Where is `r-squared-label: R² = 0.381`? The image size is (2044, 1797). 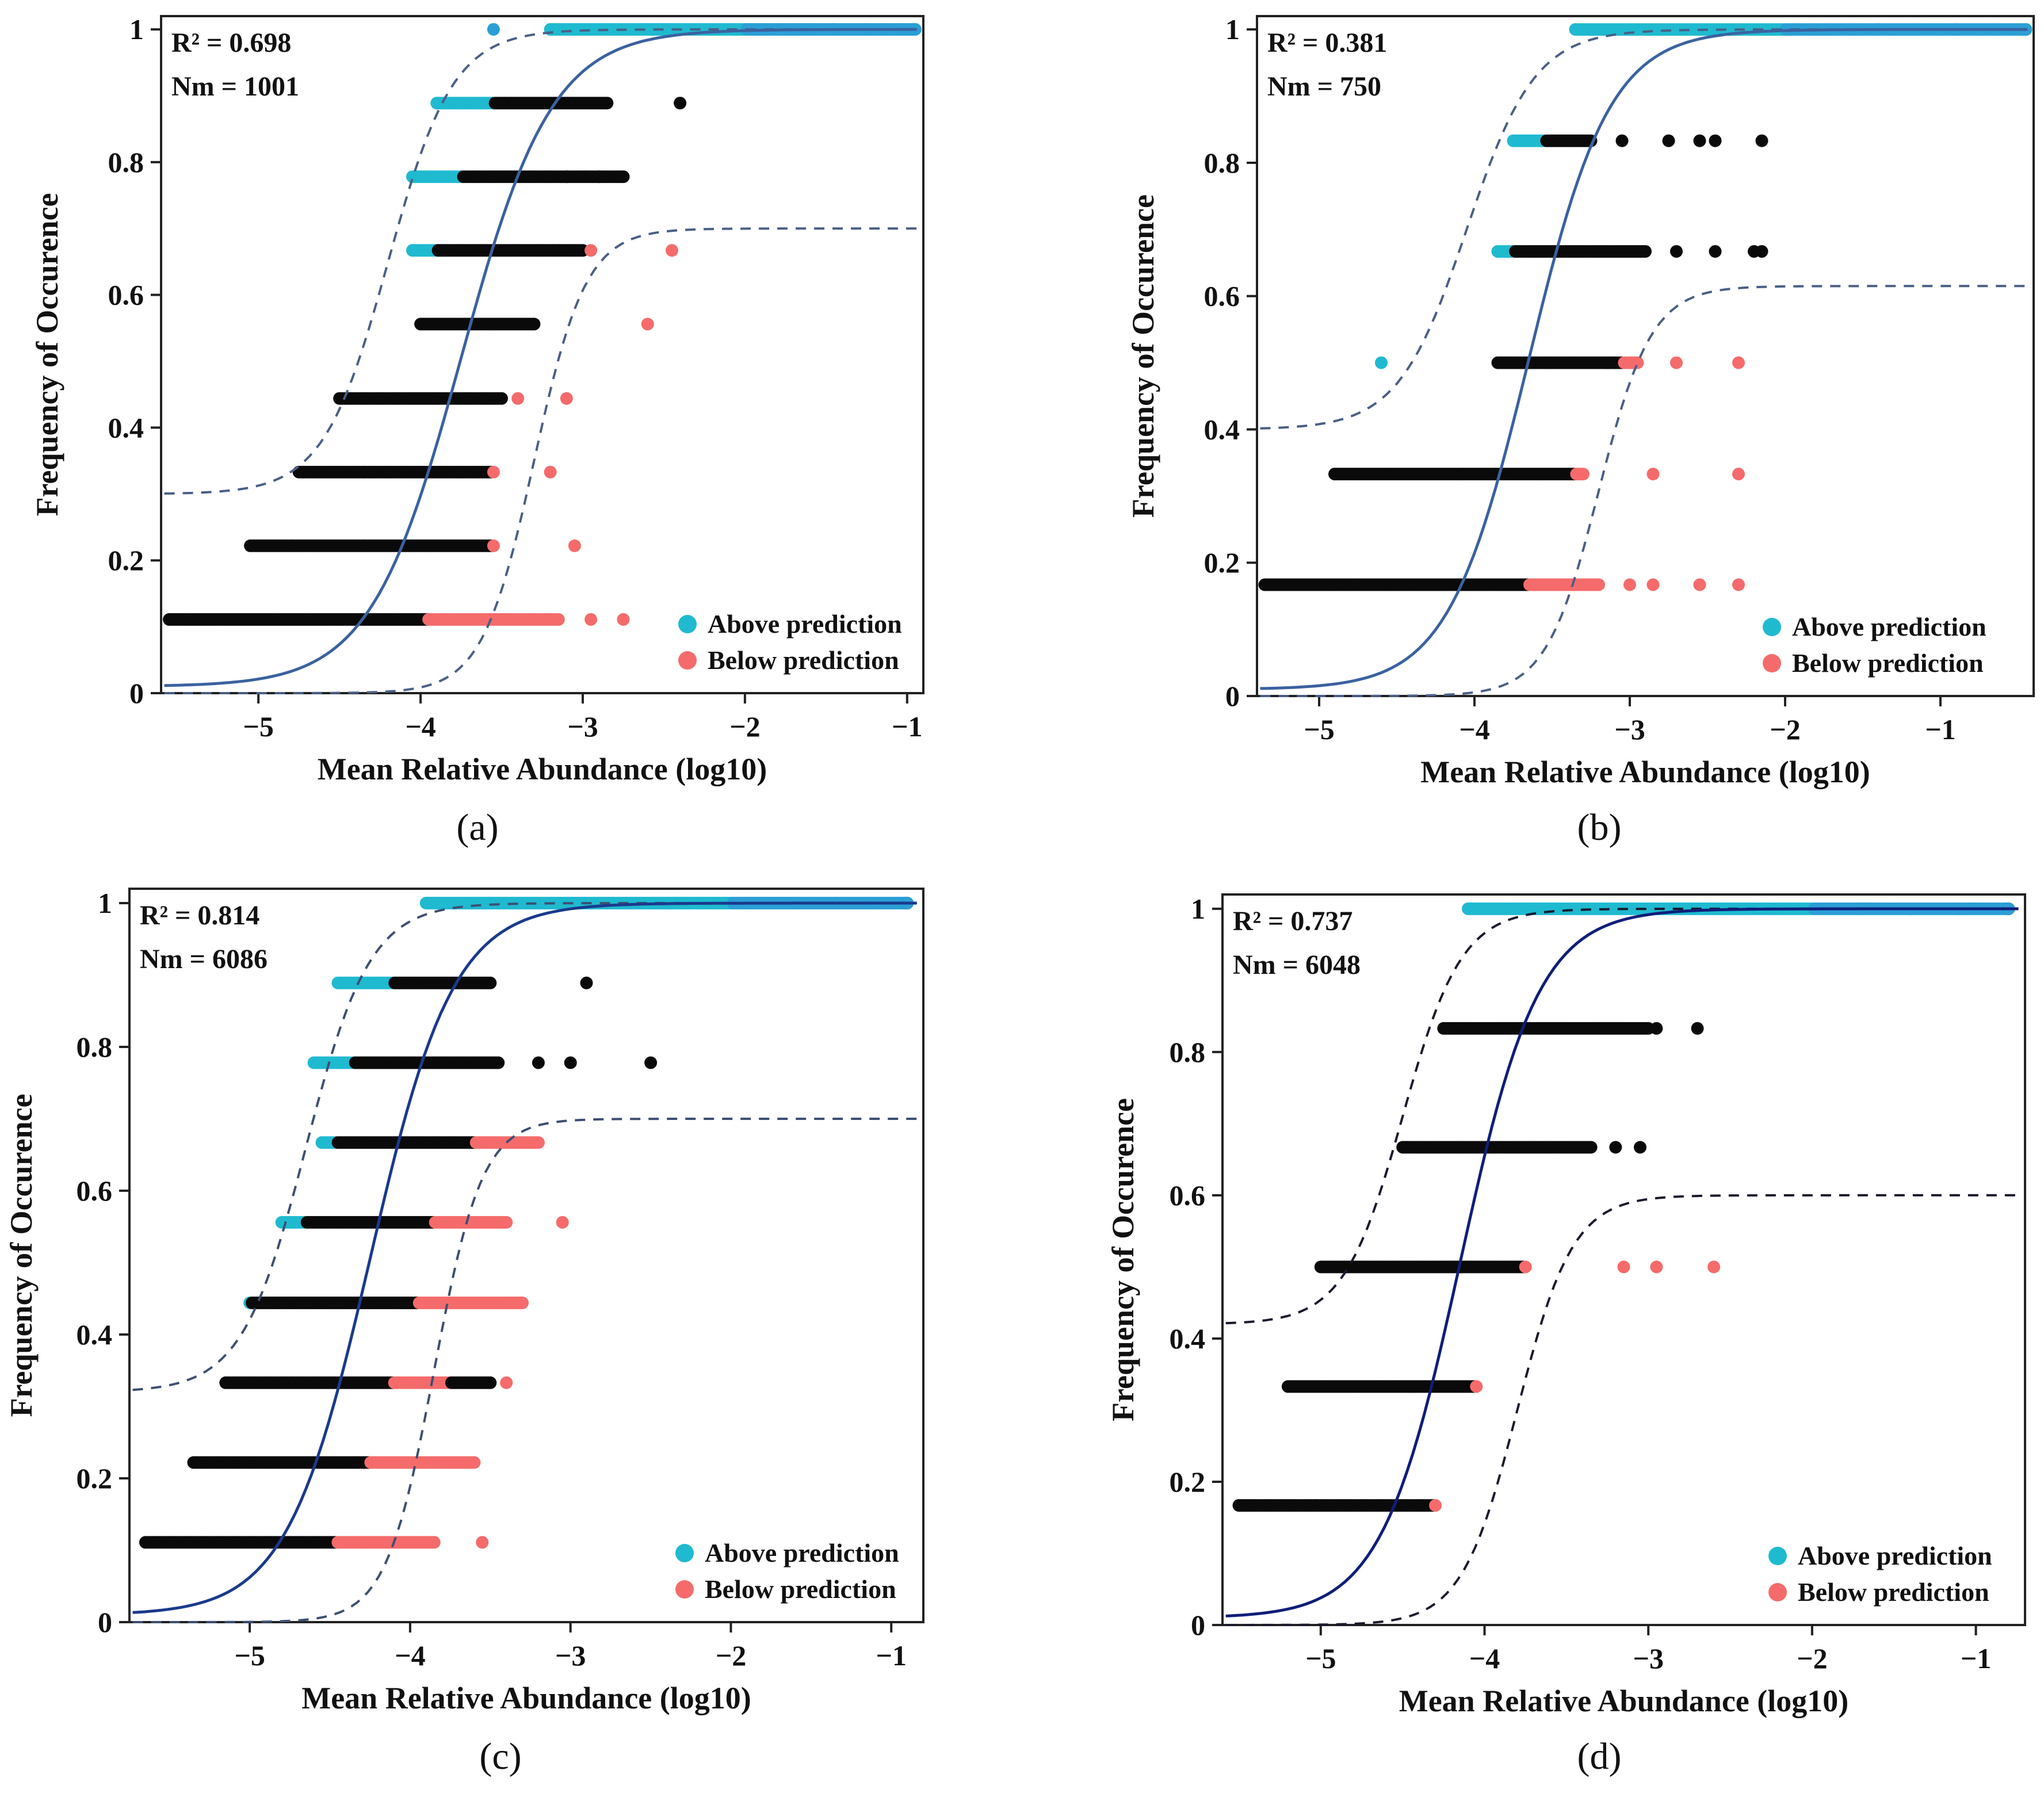 r-squared-label: R² = 0.381 is located at coordinates (1327, 43).